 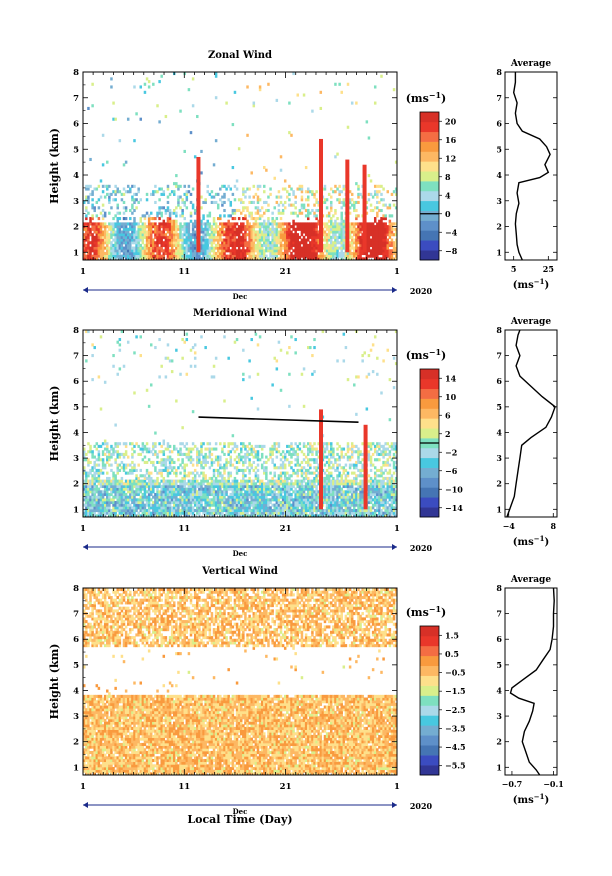 I want to click on colorbar-tick-label: −2, so click(x=451, y=452).